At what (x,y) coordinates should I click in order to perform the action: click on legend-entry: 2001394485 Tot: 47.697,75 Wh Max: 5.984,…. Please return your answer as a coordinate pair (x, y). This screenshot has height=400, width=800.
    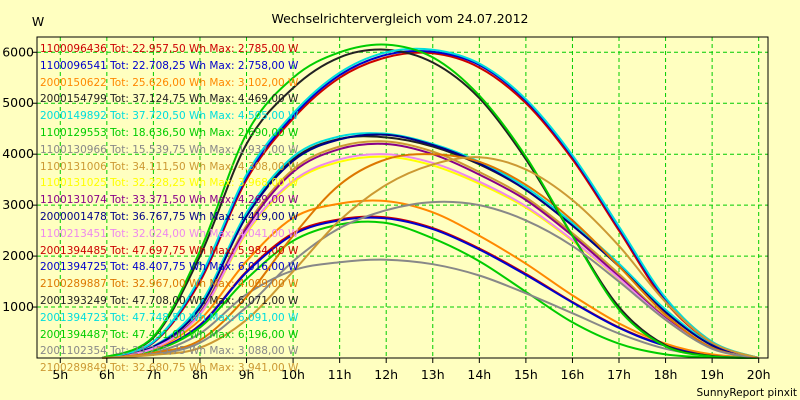
    Looking at the image, I should click on (169, 250).